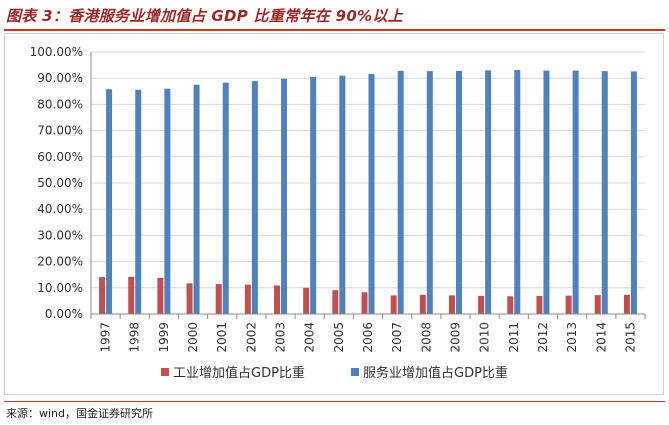  What do you see at coordinates (601, 337) in the screenshot?
I see `x-tick-label: 2014` at bounding box center [601, 337].